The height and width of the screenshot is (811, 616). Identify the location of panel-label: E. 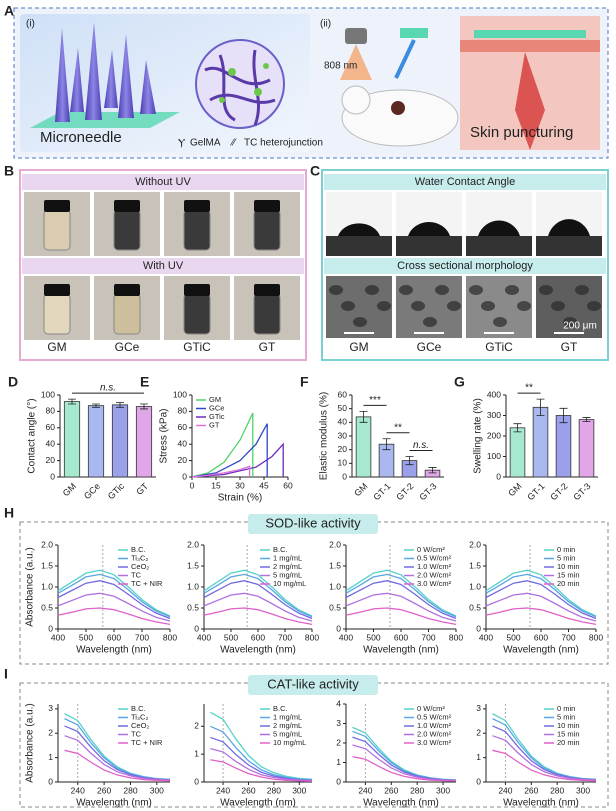
(144, 382).